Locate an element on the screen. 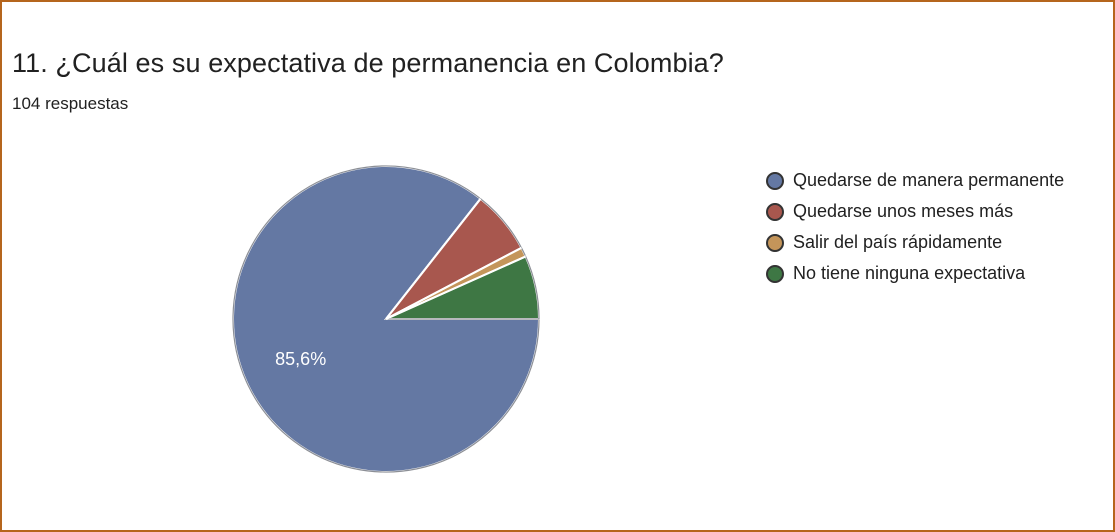 This screenshot has height=532, width=1115. legend-item-4: No tiene ninguna expectativa is located at coordinates (915, 273).